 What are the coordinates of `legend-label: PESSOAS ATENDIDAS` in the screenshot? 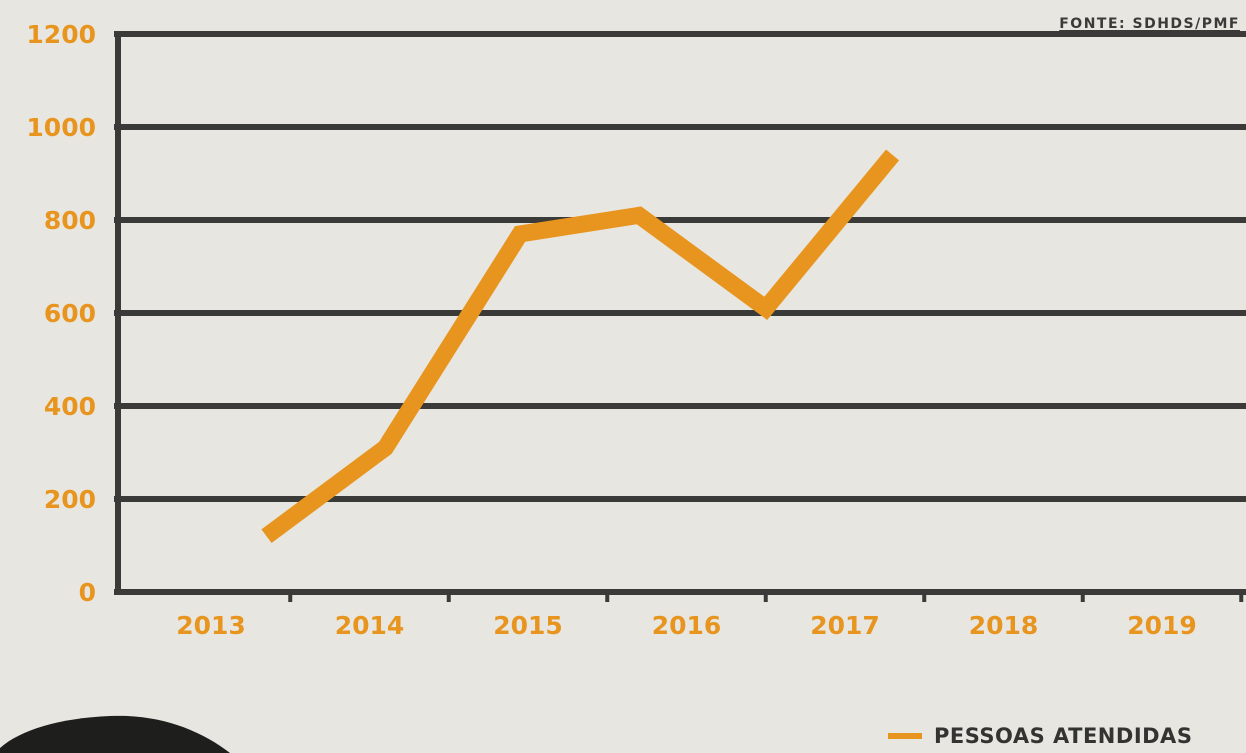 It's located at (1063, 736).